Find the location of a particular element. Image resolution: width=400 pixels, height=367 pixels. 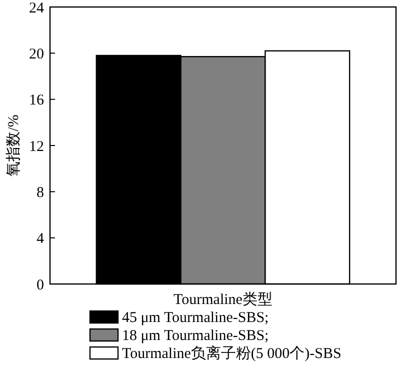

y-tick-label: 12 is located at coordinates (36, 146).